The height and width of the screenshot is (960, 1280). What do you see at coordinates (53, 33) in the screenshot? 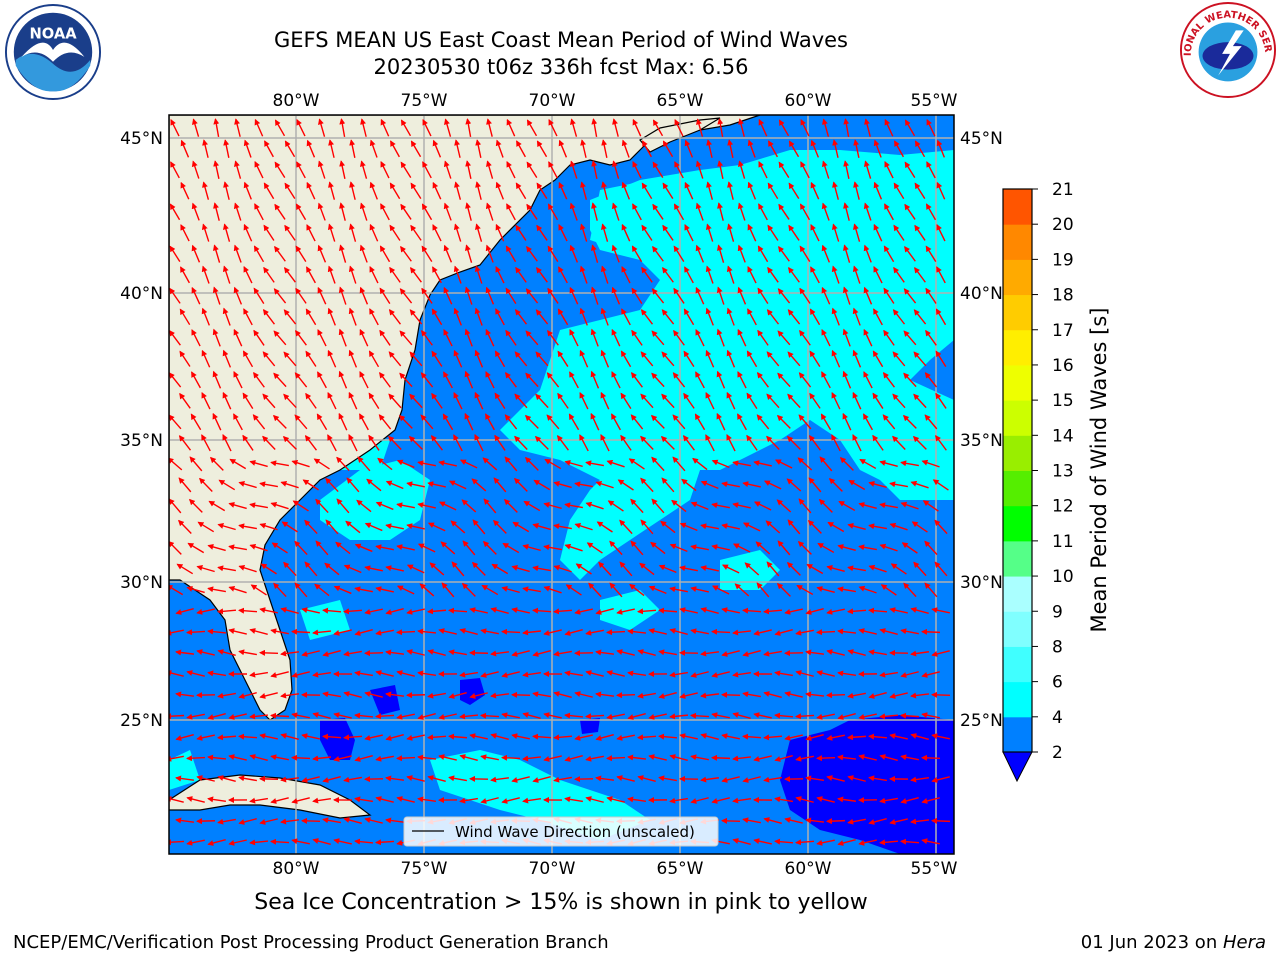
I see `noaa-logo-text: NOAA` at bounding box center [53, 33].